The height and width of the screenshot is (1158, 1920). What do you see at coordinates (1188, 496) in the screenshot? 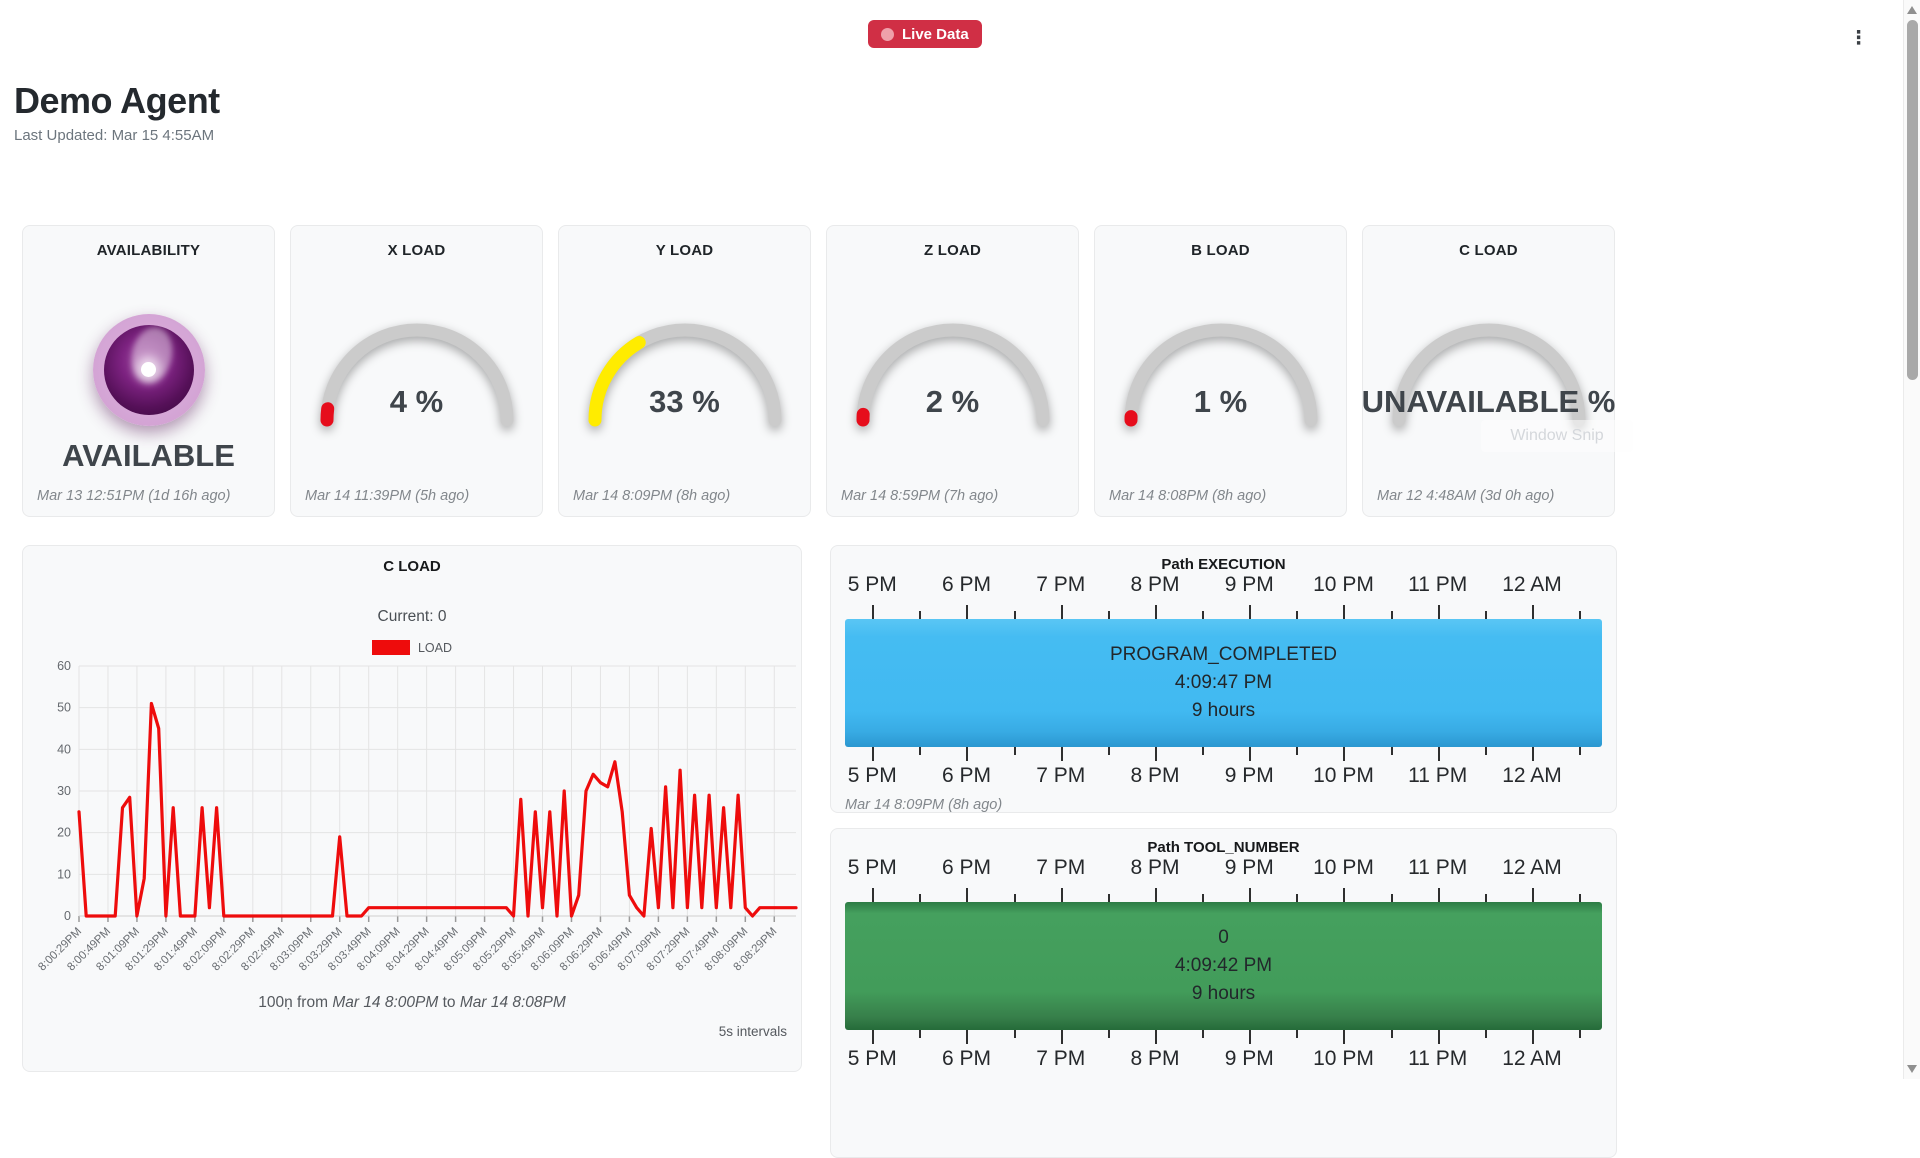
I see `gauge-timestamp: Mar 14 8:08PM (8h ago)` at bounding box center [1188, 496].